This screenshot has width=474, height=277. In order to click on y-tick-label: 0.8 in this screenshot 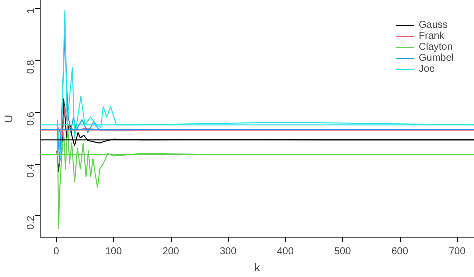, I will do `click(31, 67)`.